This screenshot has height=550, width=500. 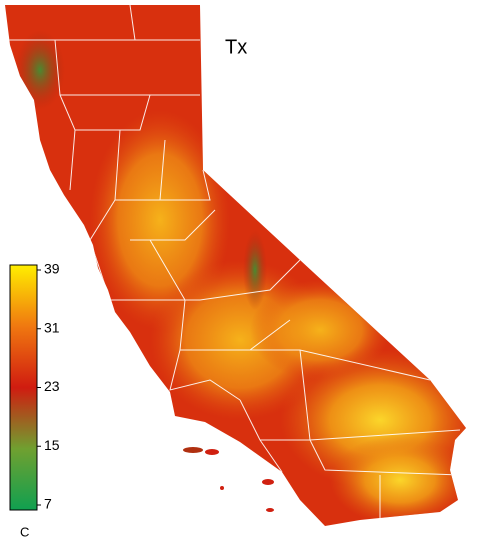 What do you see at coordinates (52, 269) in the screenshot?
I see `colorbar-tick-label: 39` at bounding box center [52, 269].